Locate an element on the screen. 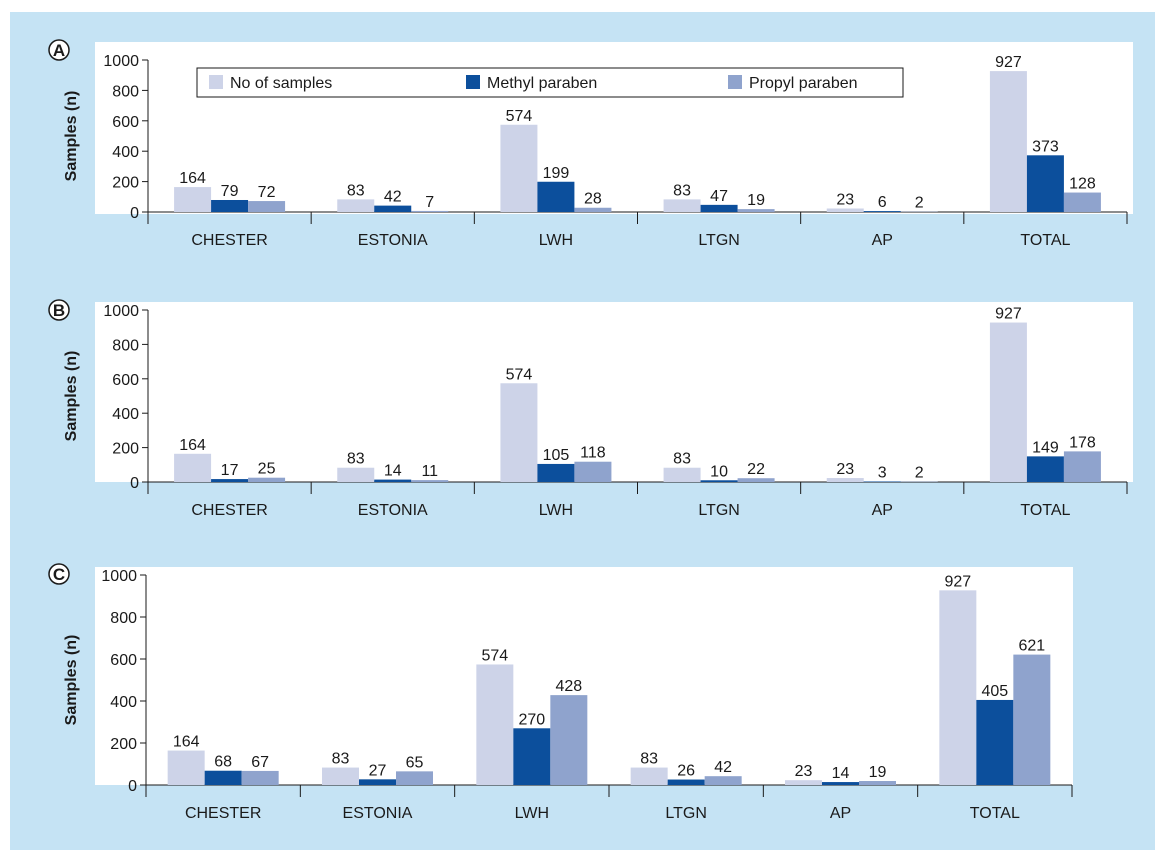  panel-c-value-label: 14 is located at coordinates (841, 773).